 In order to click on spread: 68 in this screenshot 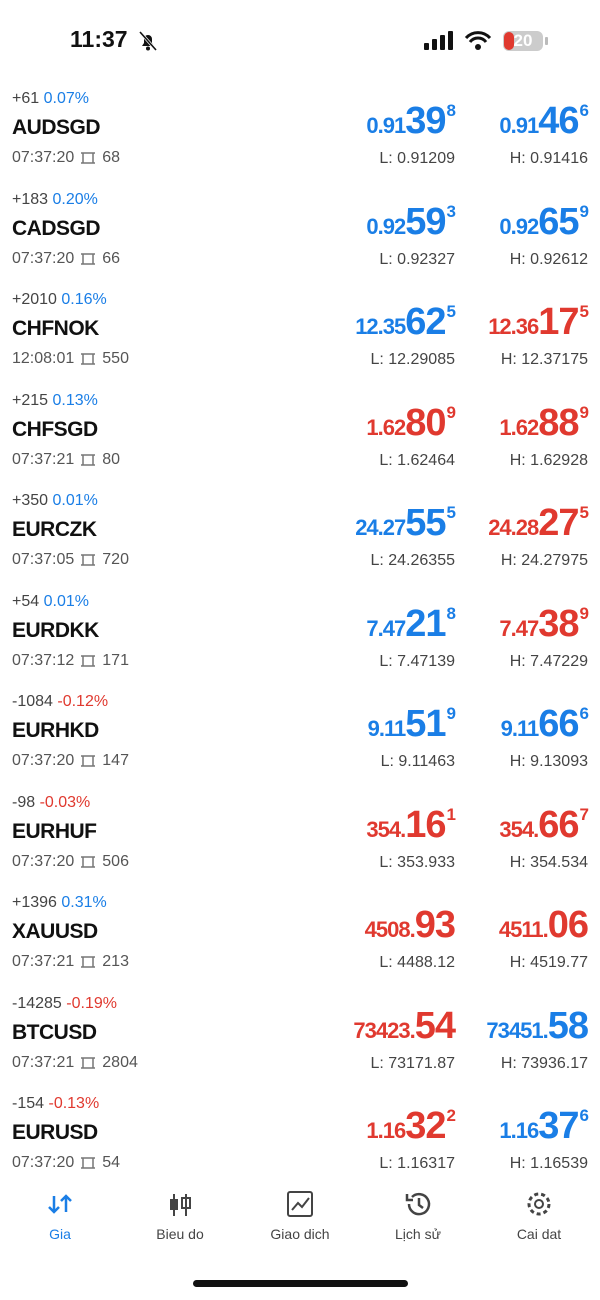, I will do `click(111, 157)`.